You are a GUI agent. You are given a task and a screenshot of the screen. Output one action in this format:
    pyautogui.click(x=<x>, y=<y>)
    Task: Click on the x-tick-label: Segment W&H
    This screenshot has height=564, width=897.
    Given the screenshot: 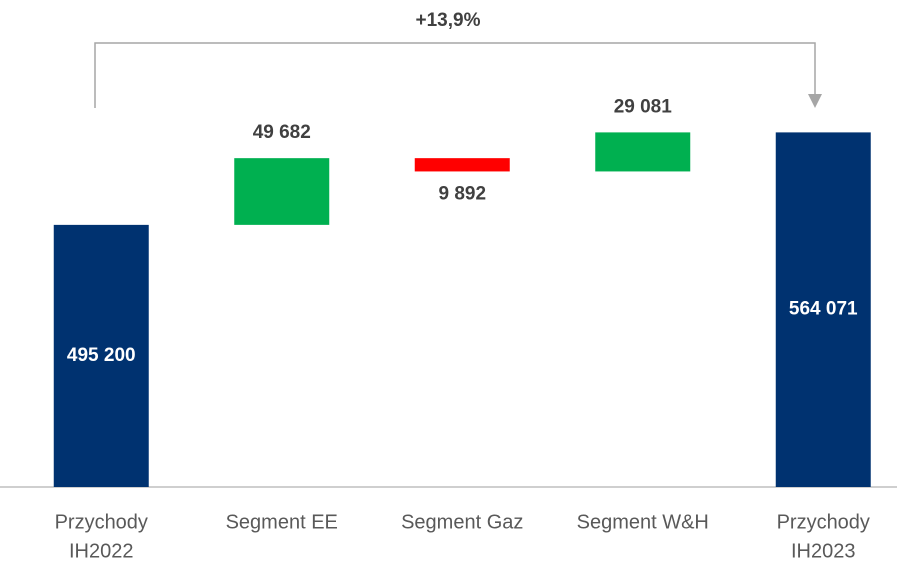 What is the action you would take?
    pyautogui.click(x=643, y=522)
    